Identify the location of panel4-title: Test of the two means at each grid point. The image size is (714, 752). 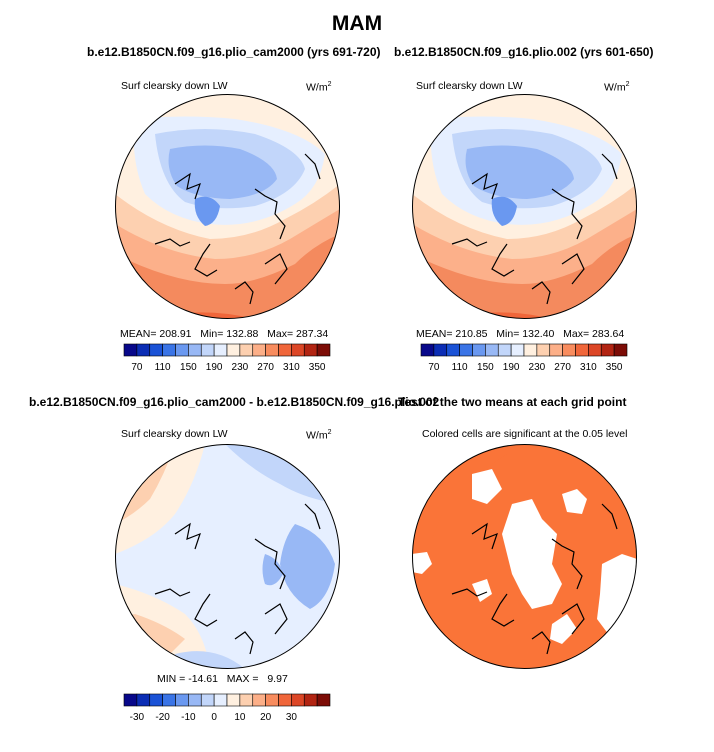
(512, 402).